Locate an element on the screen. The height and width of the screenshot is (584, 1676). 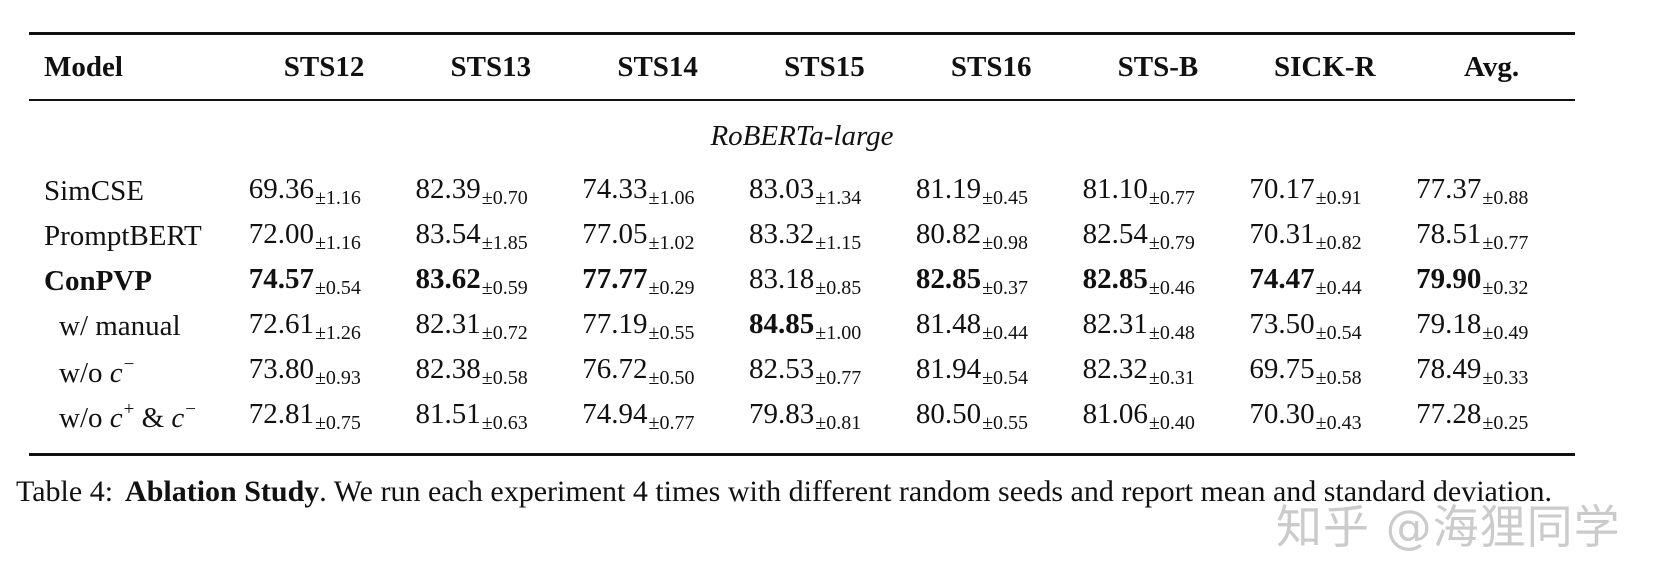
score-std: ±1.06 is located at coordinates (671, 198).